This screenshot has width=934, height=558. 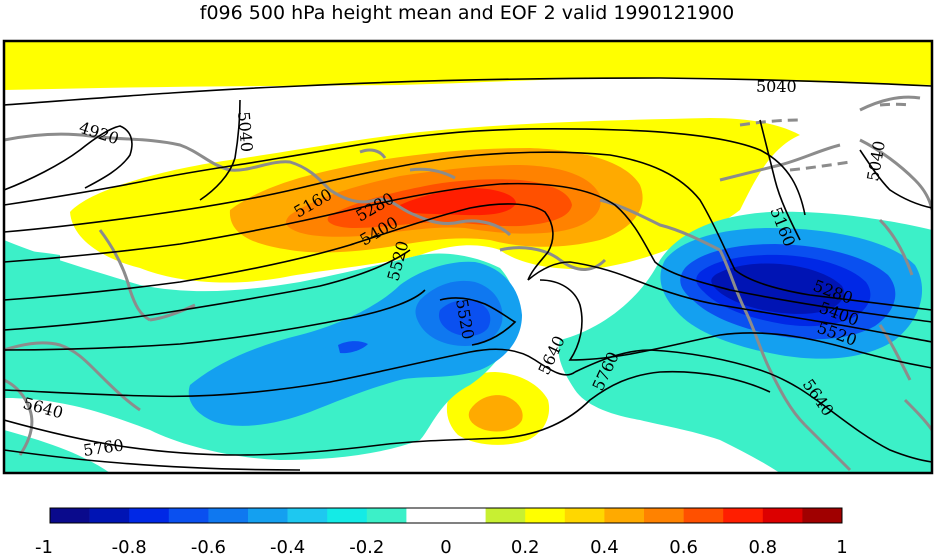 I want to click on contour-5040-ne, so click(x=895, y=179).